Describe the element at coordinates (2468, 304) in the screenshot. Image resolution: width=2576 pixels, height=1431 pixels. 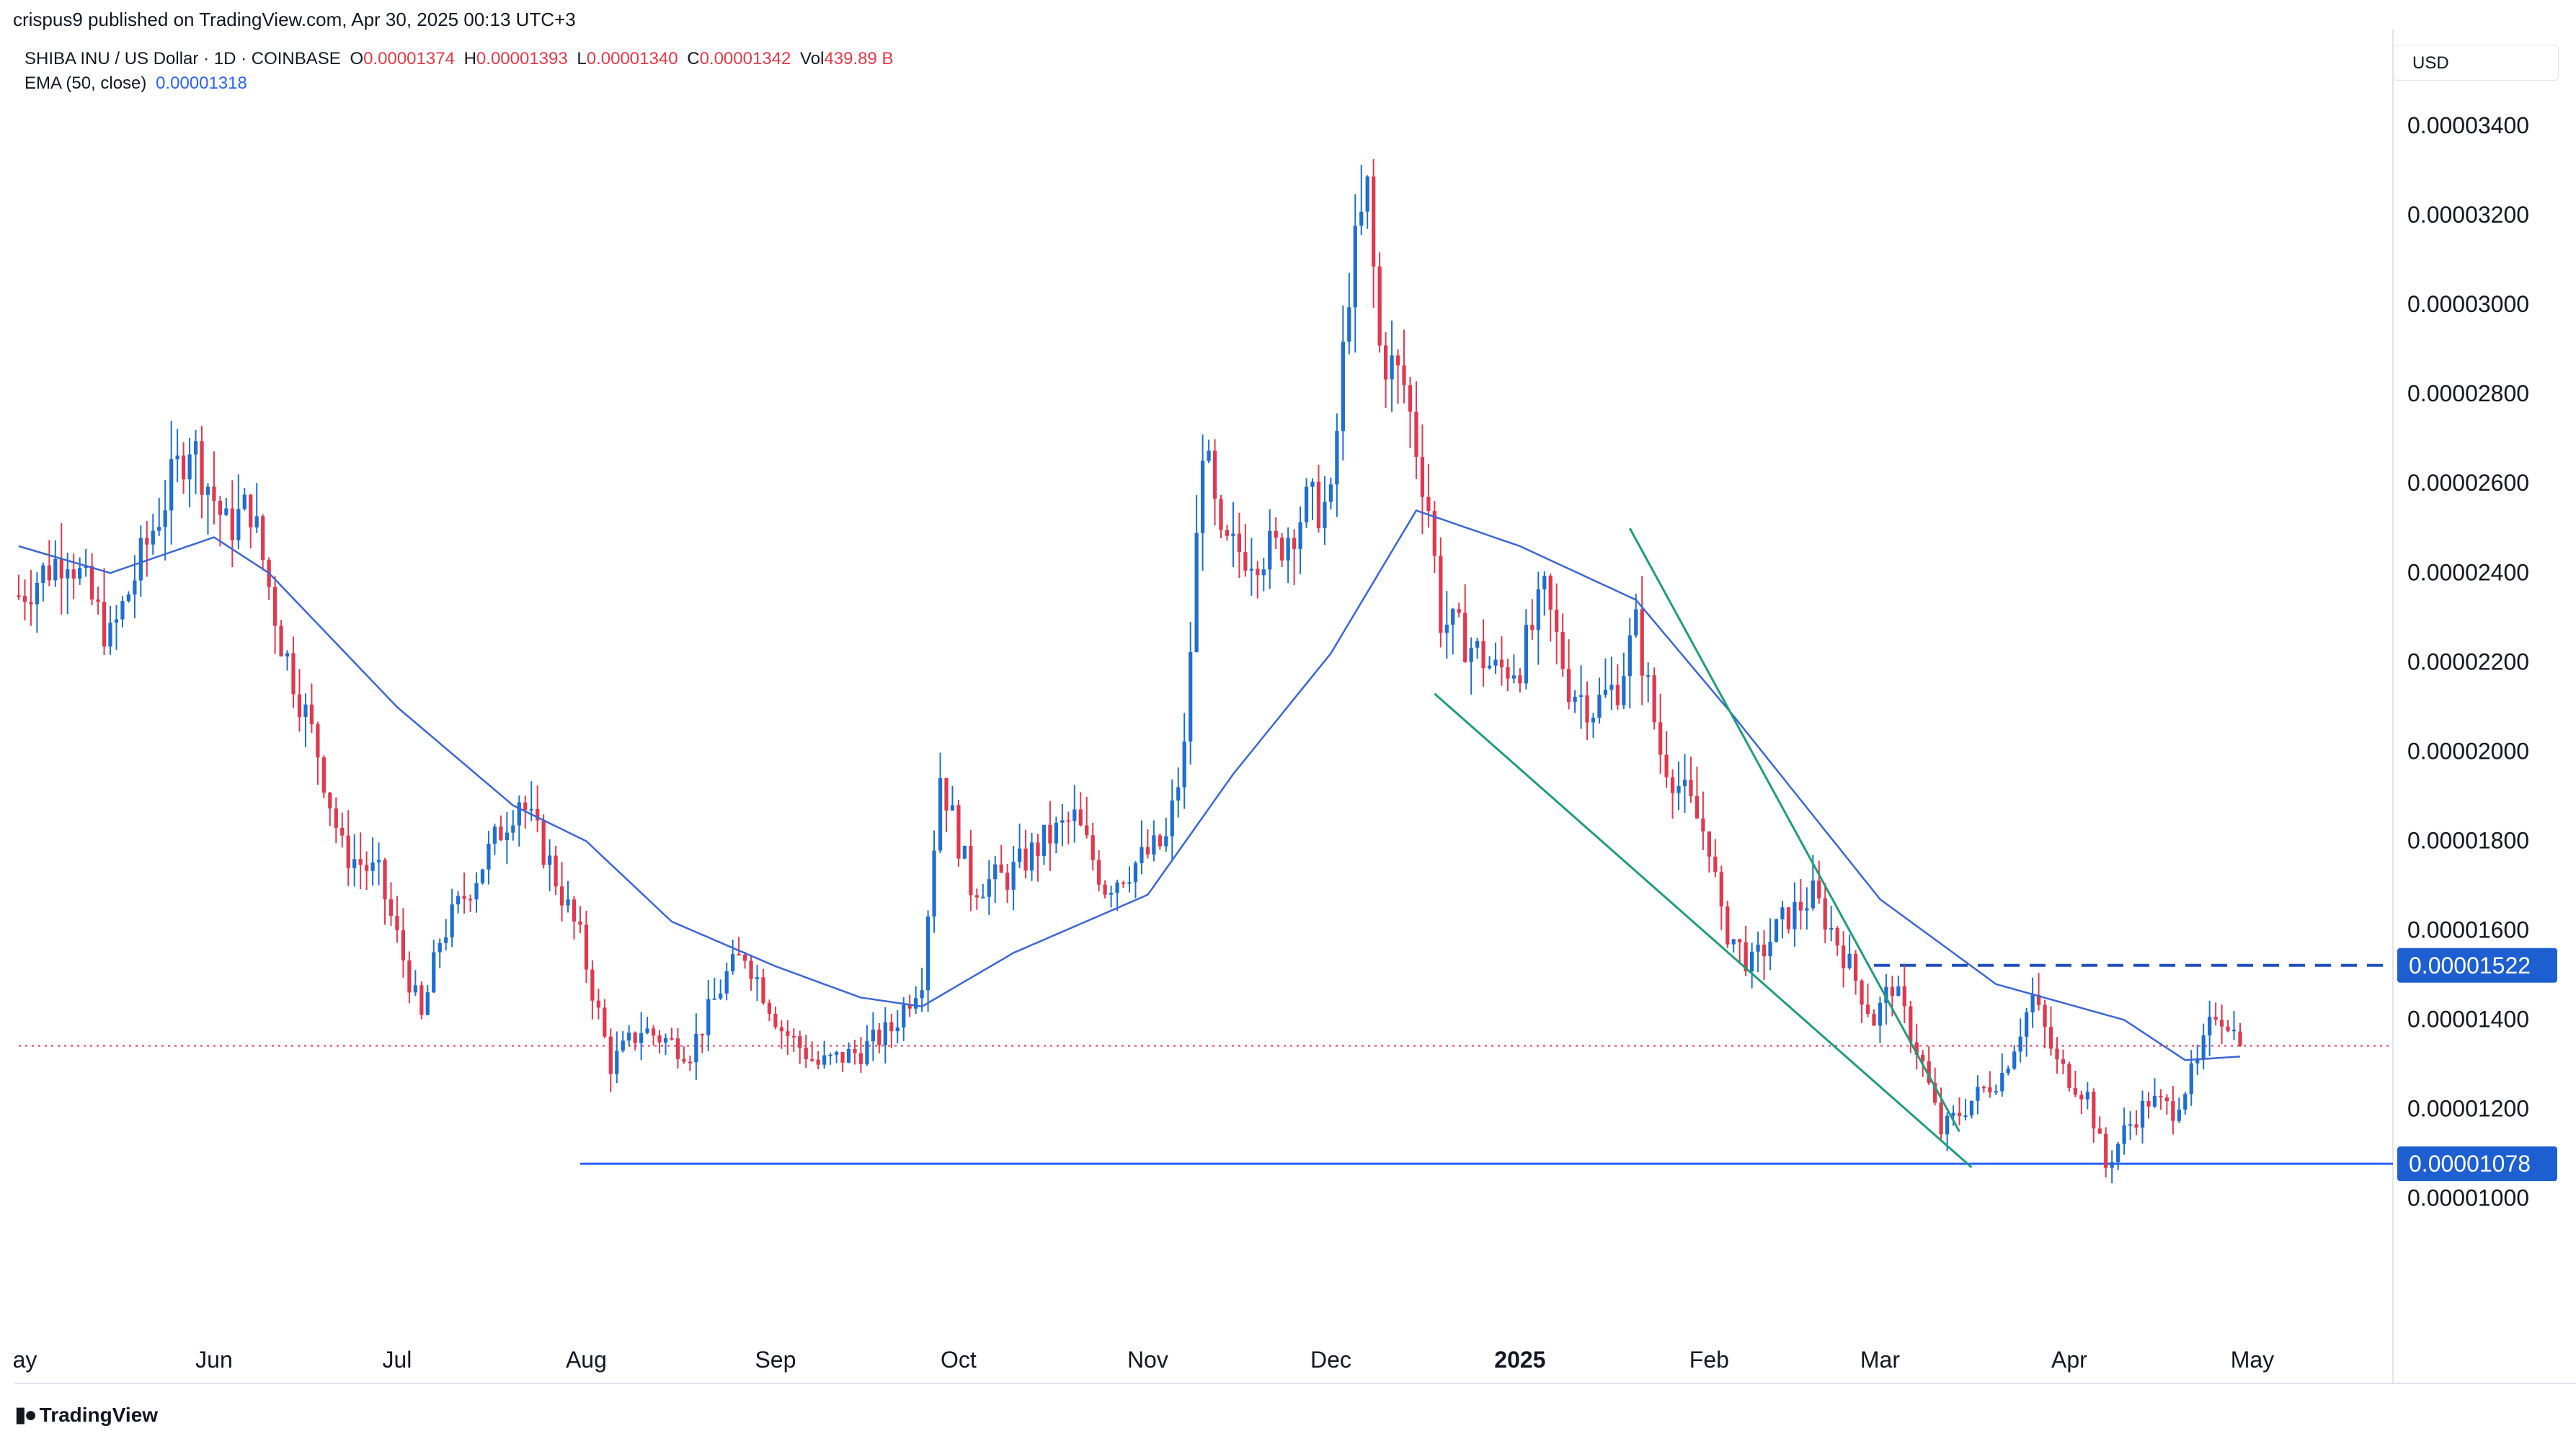
I see `y-tick-label: 0.00003000` at that location.